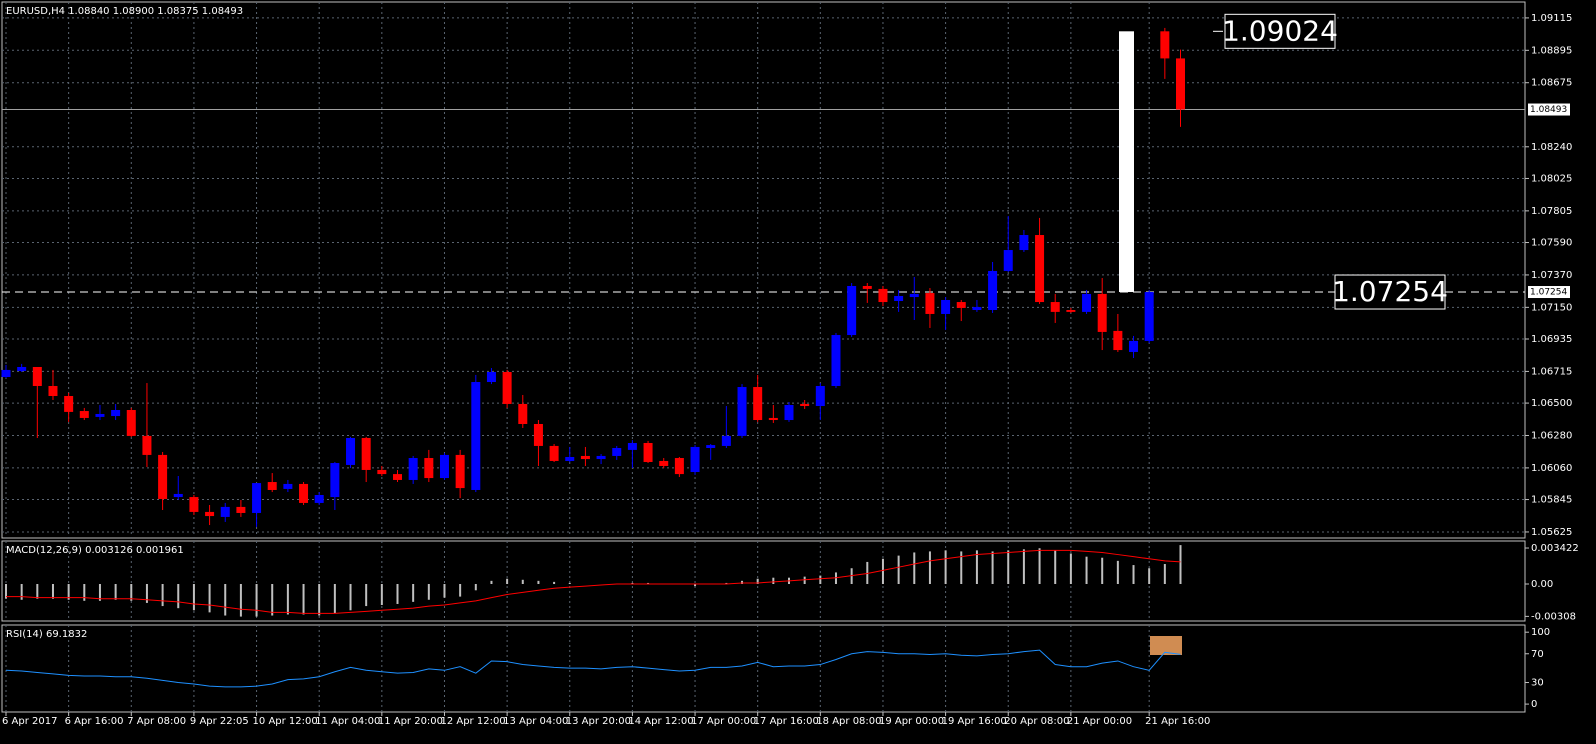 The height and width of the screenshot is (744, 1596). Describe the element at coordinates (219, 721) in the screenshot. I see `x-tick-label: 9 Apr 22:05` at that location.